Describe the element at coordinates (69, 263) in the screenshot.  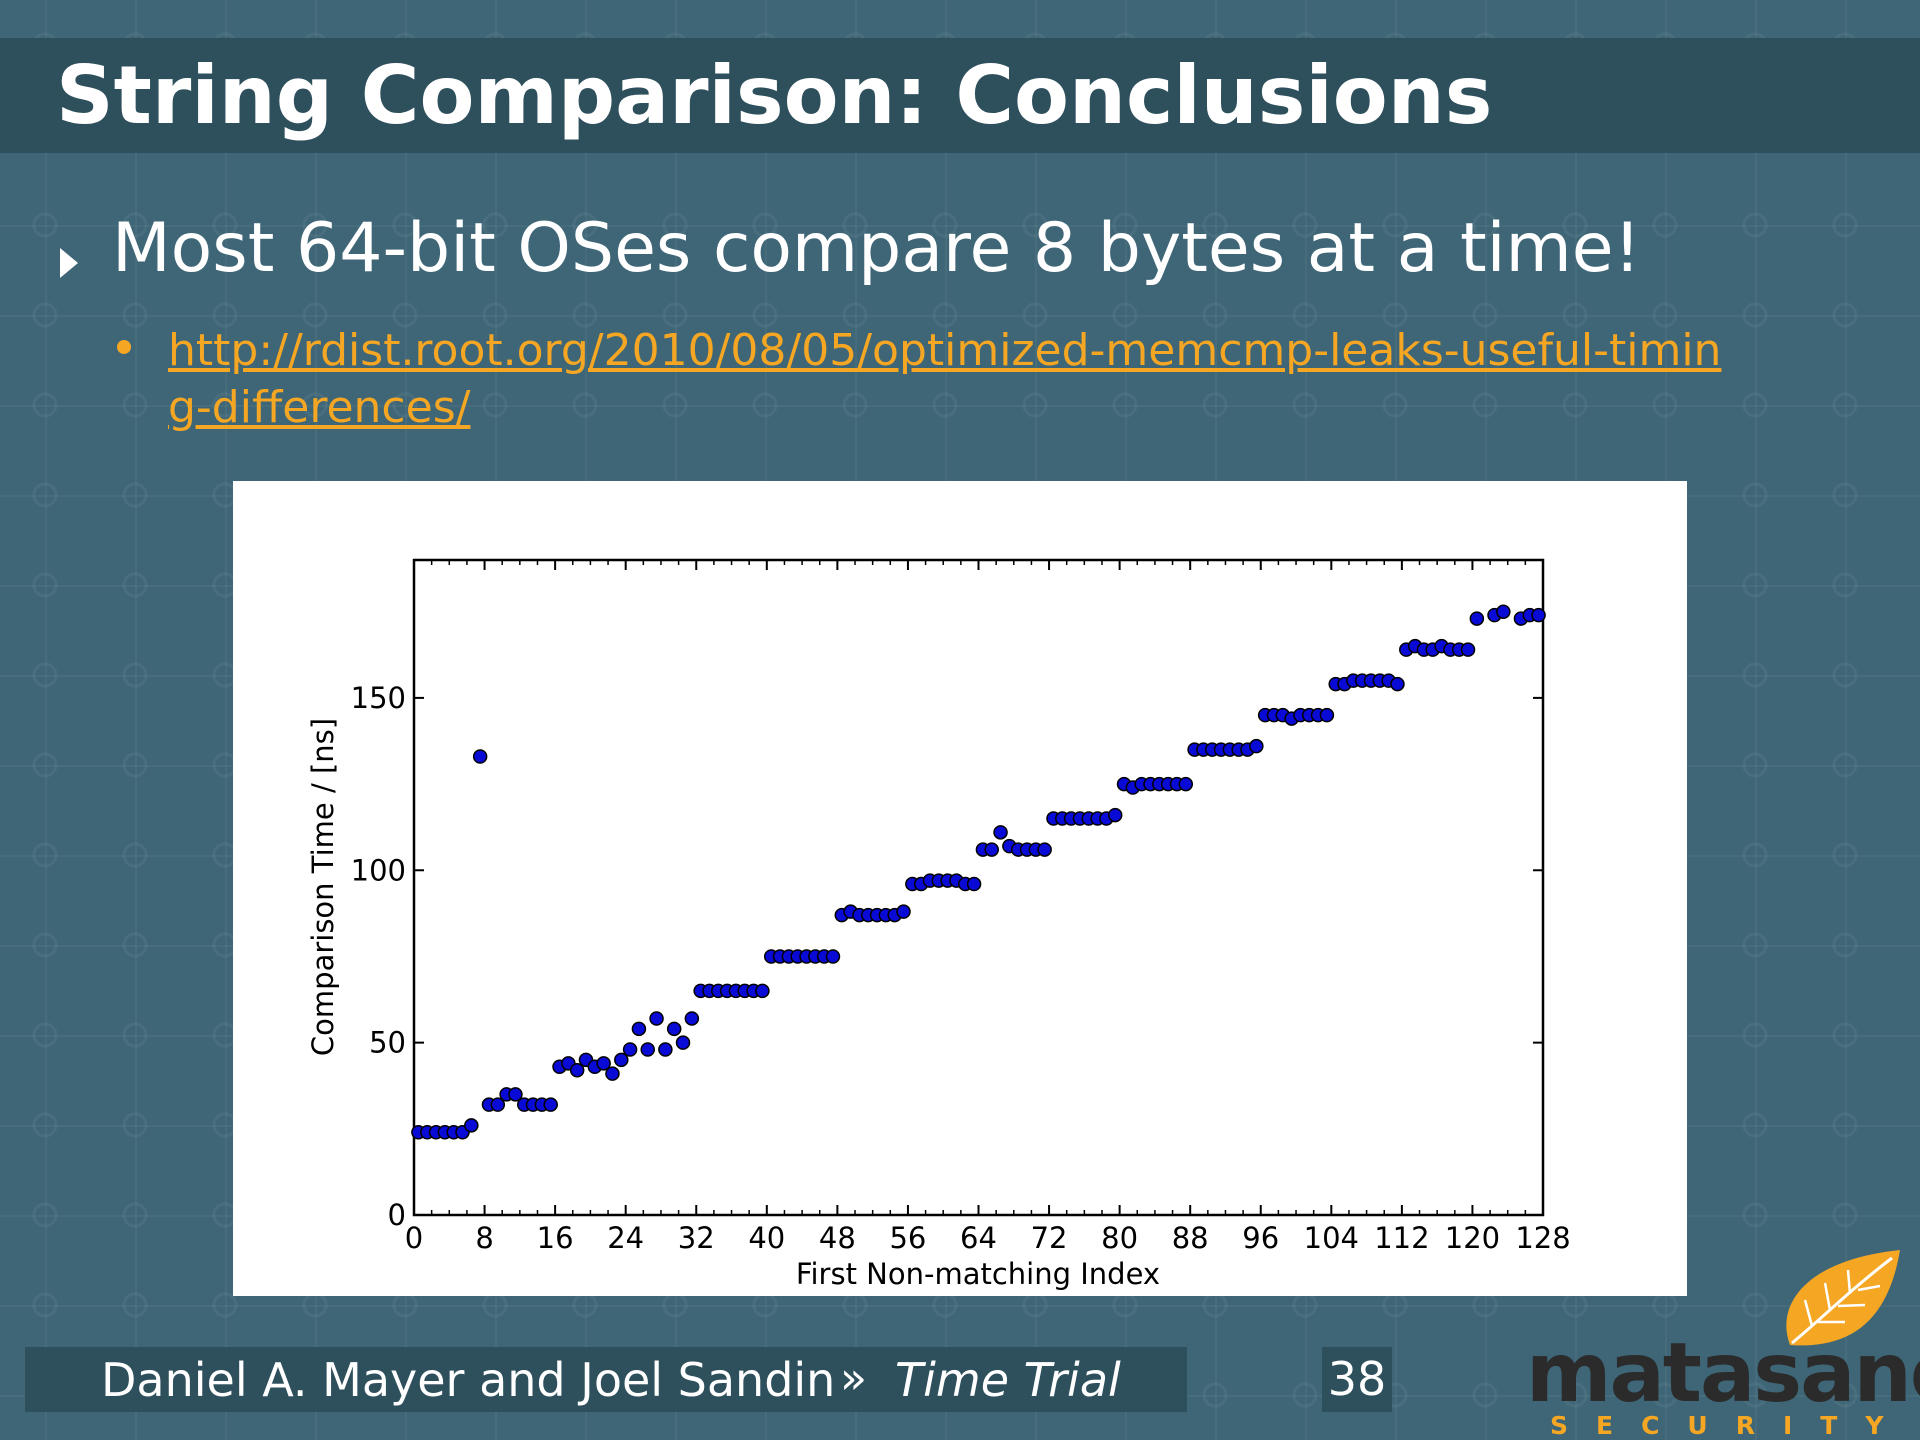
I see `bullet-arrow-icon` at that location.